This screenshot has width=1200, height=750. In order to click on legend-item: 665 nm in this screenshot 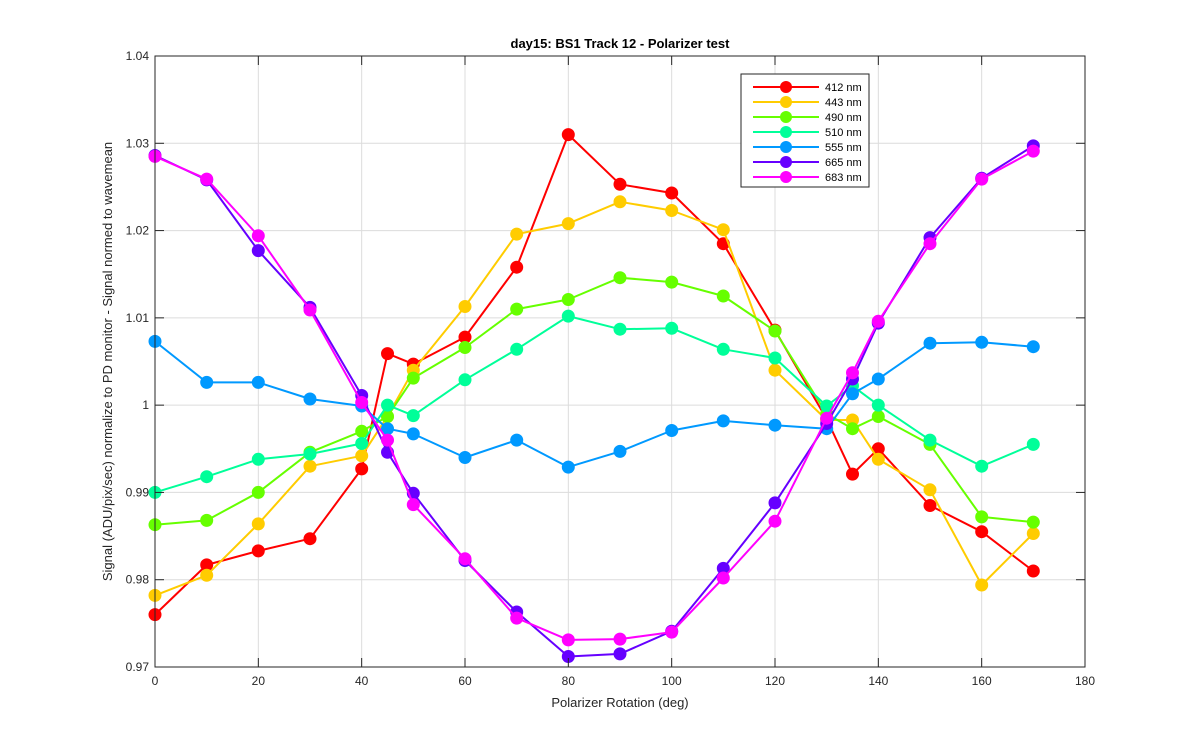, I will do `click(807, 162)`.